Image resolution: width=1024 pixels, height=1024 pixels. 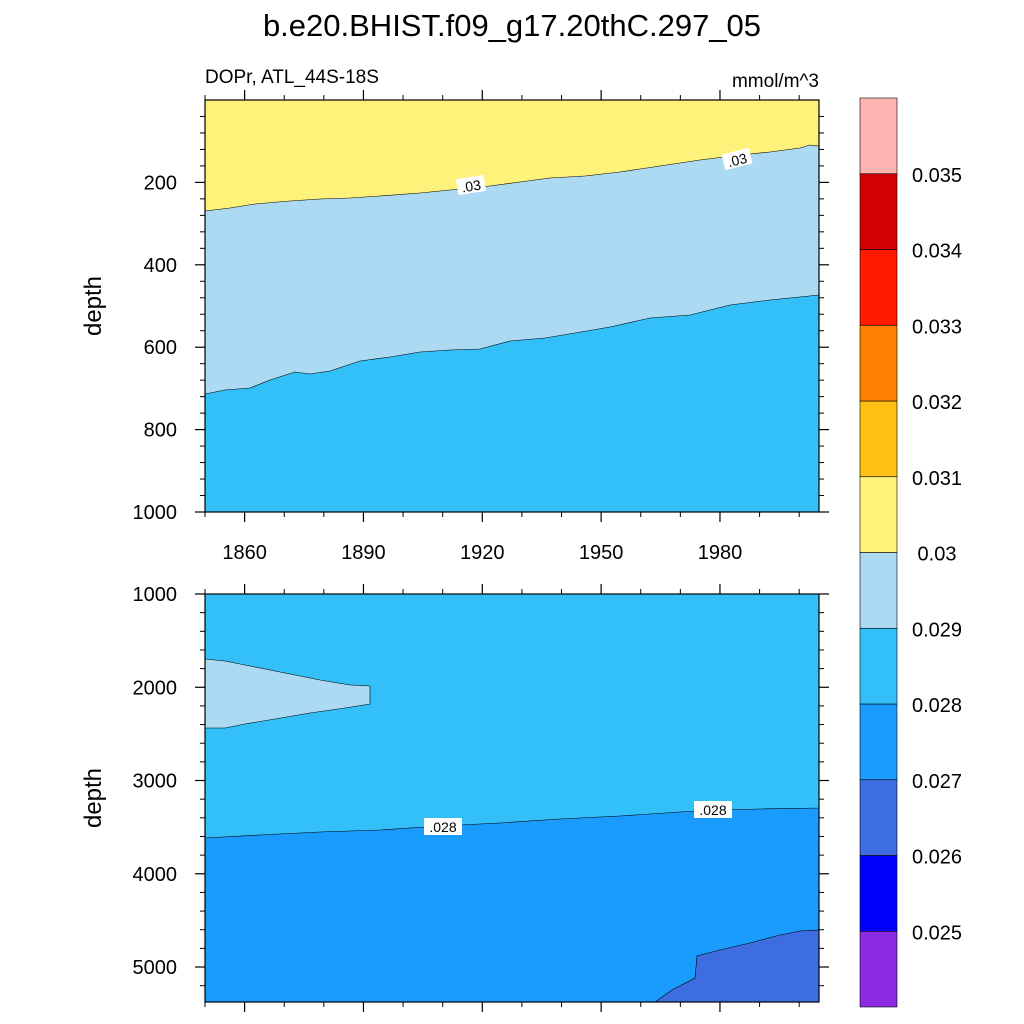 What do you see at coordinates (244, 553) in the screenshot?
I see `x-tick-label: 1860` at bounding box center [244, 553].